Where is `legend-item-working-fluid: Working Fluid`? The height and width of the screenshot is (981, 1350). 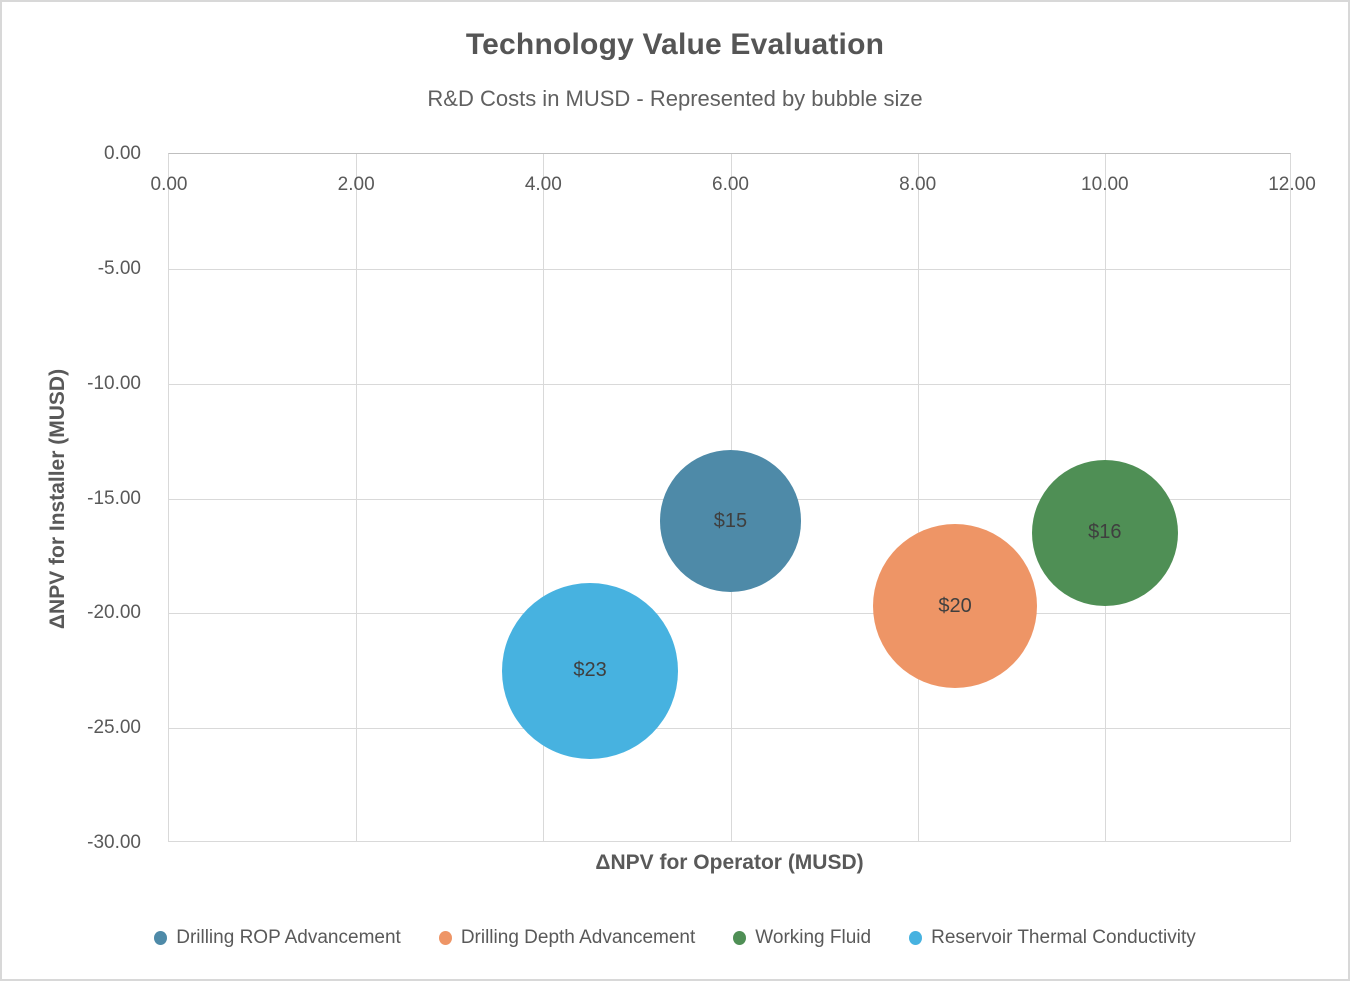 legend-item-working-fluid: Working Fluid is located at coordinates (802, 938).